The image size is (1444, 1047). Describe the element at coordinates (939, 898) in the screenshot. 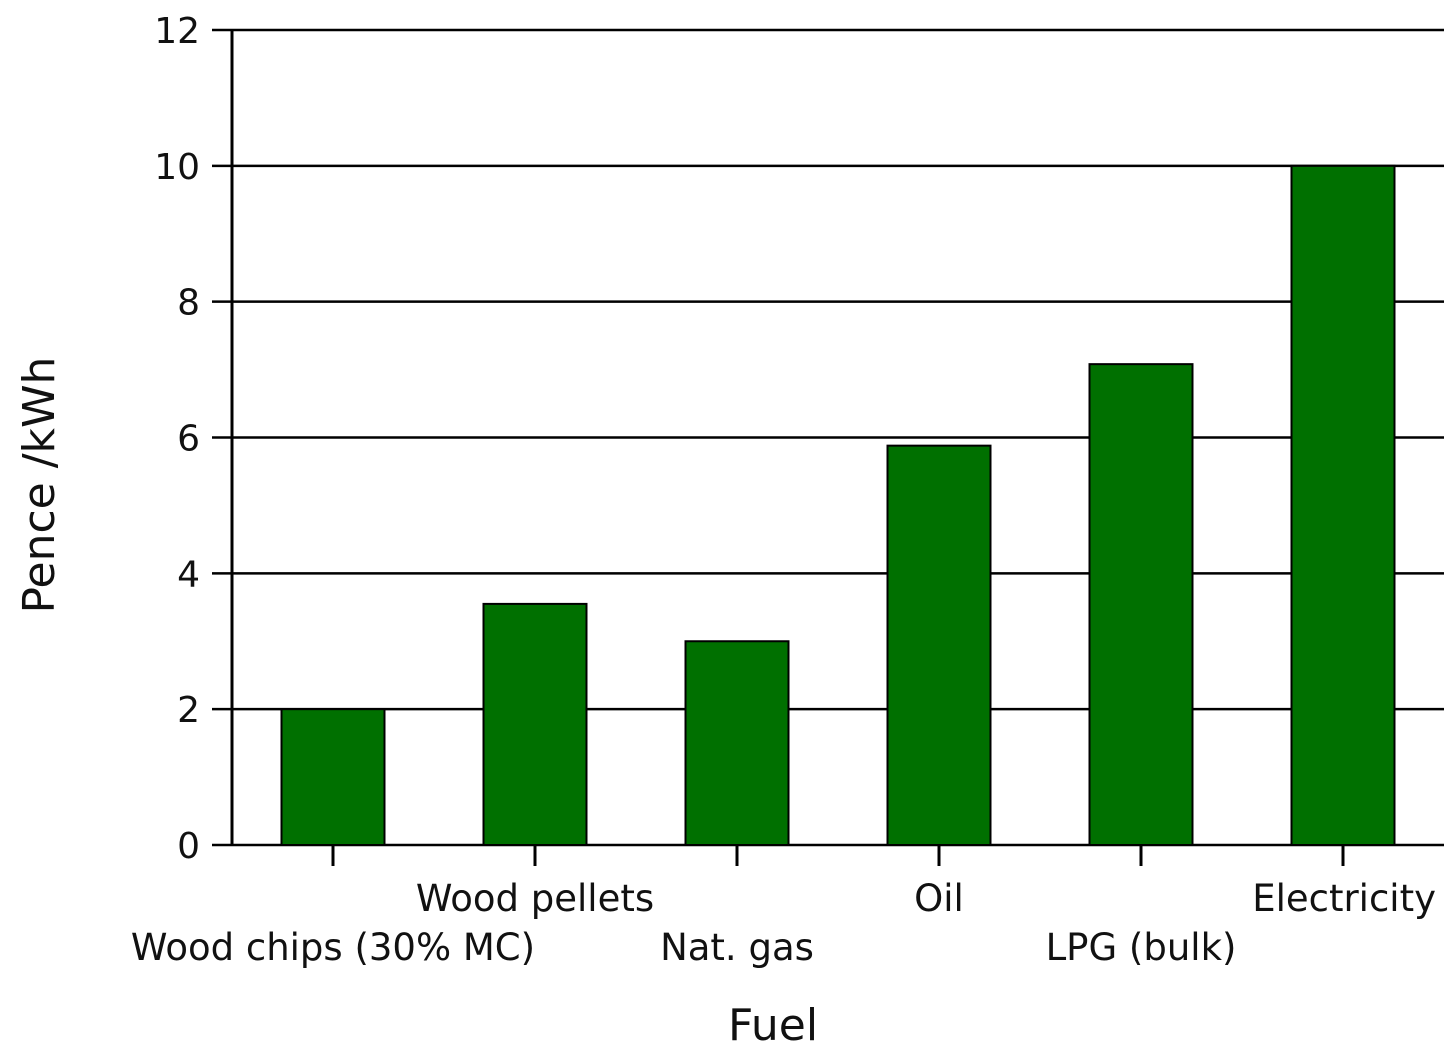

I see `x-category-label: Oil` at that location.